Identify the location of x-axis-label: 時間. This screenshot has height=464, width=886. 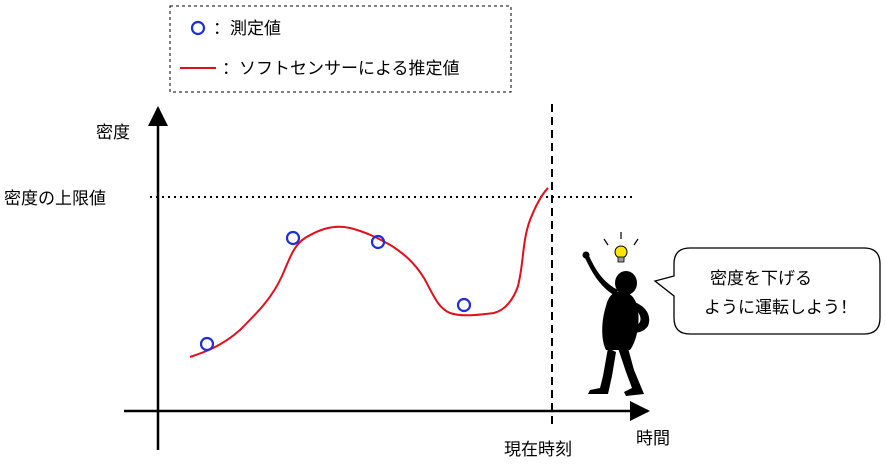
(653, 439).